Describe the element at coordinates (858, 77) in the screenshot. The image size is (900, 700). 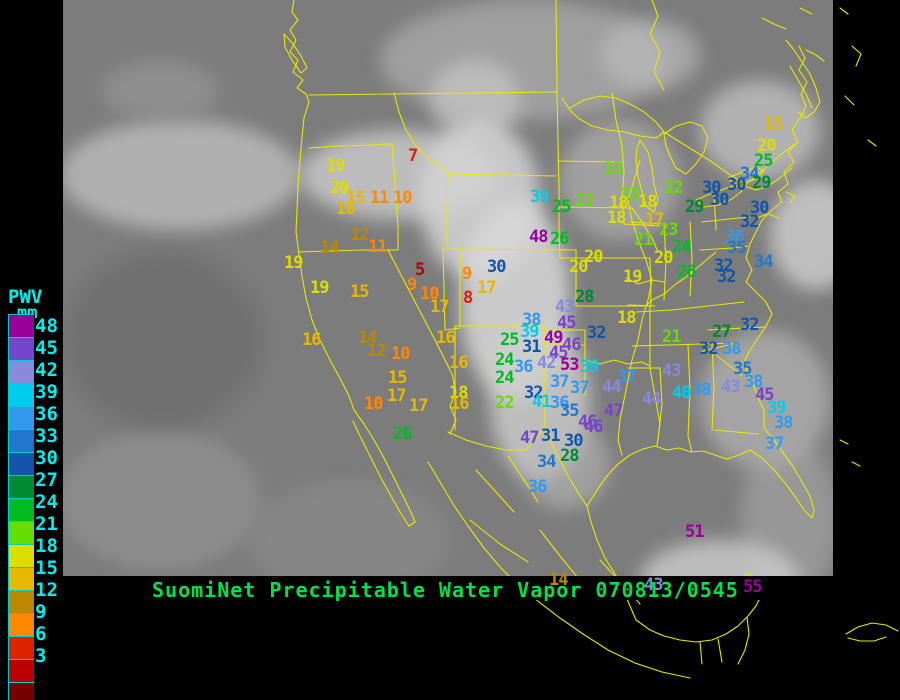
I see `newfoundland-bits` at that location.